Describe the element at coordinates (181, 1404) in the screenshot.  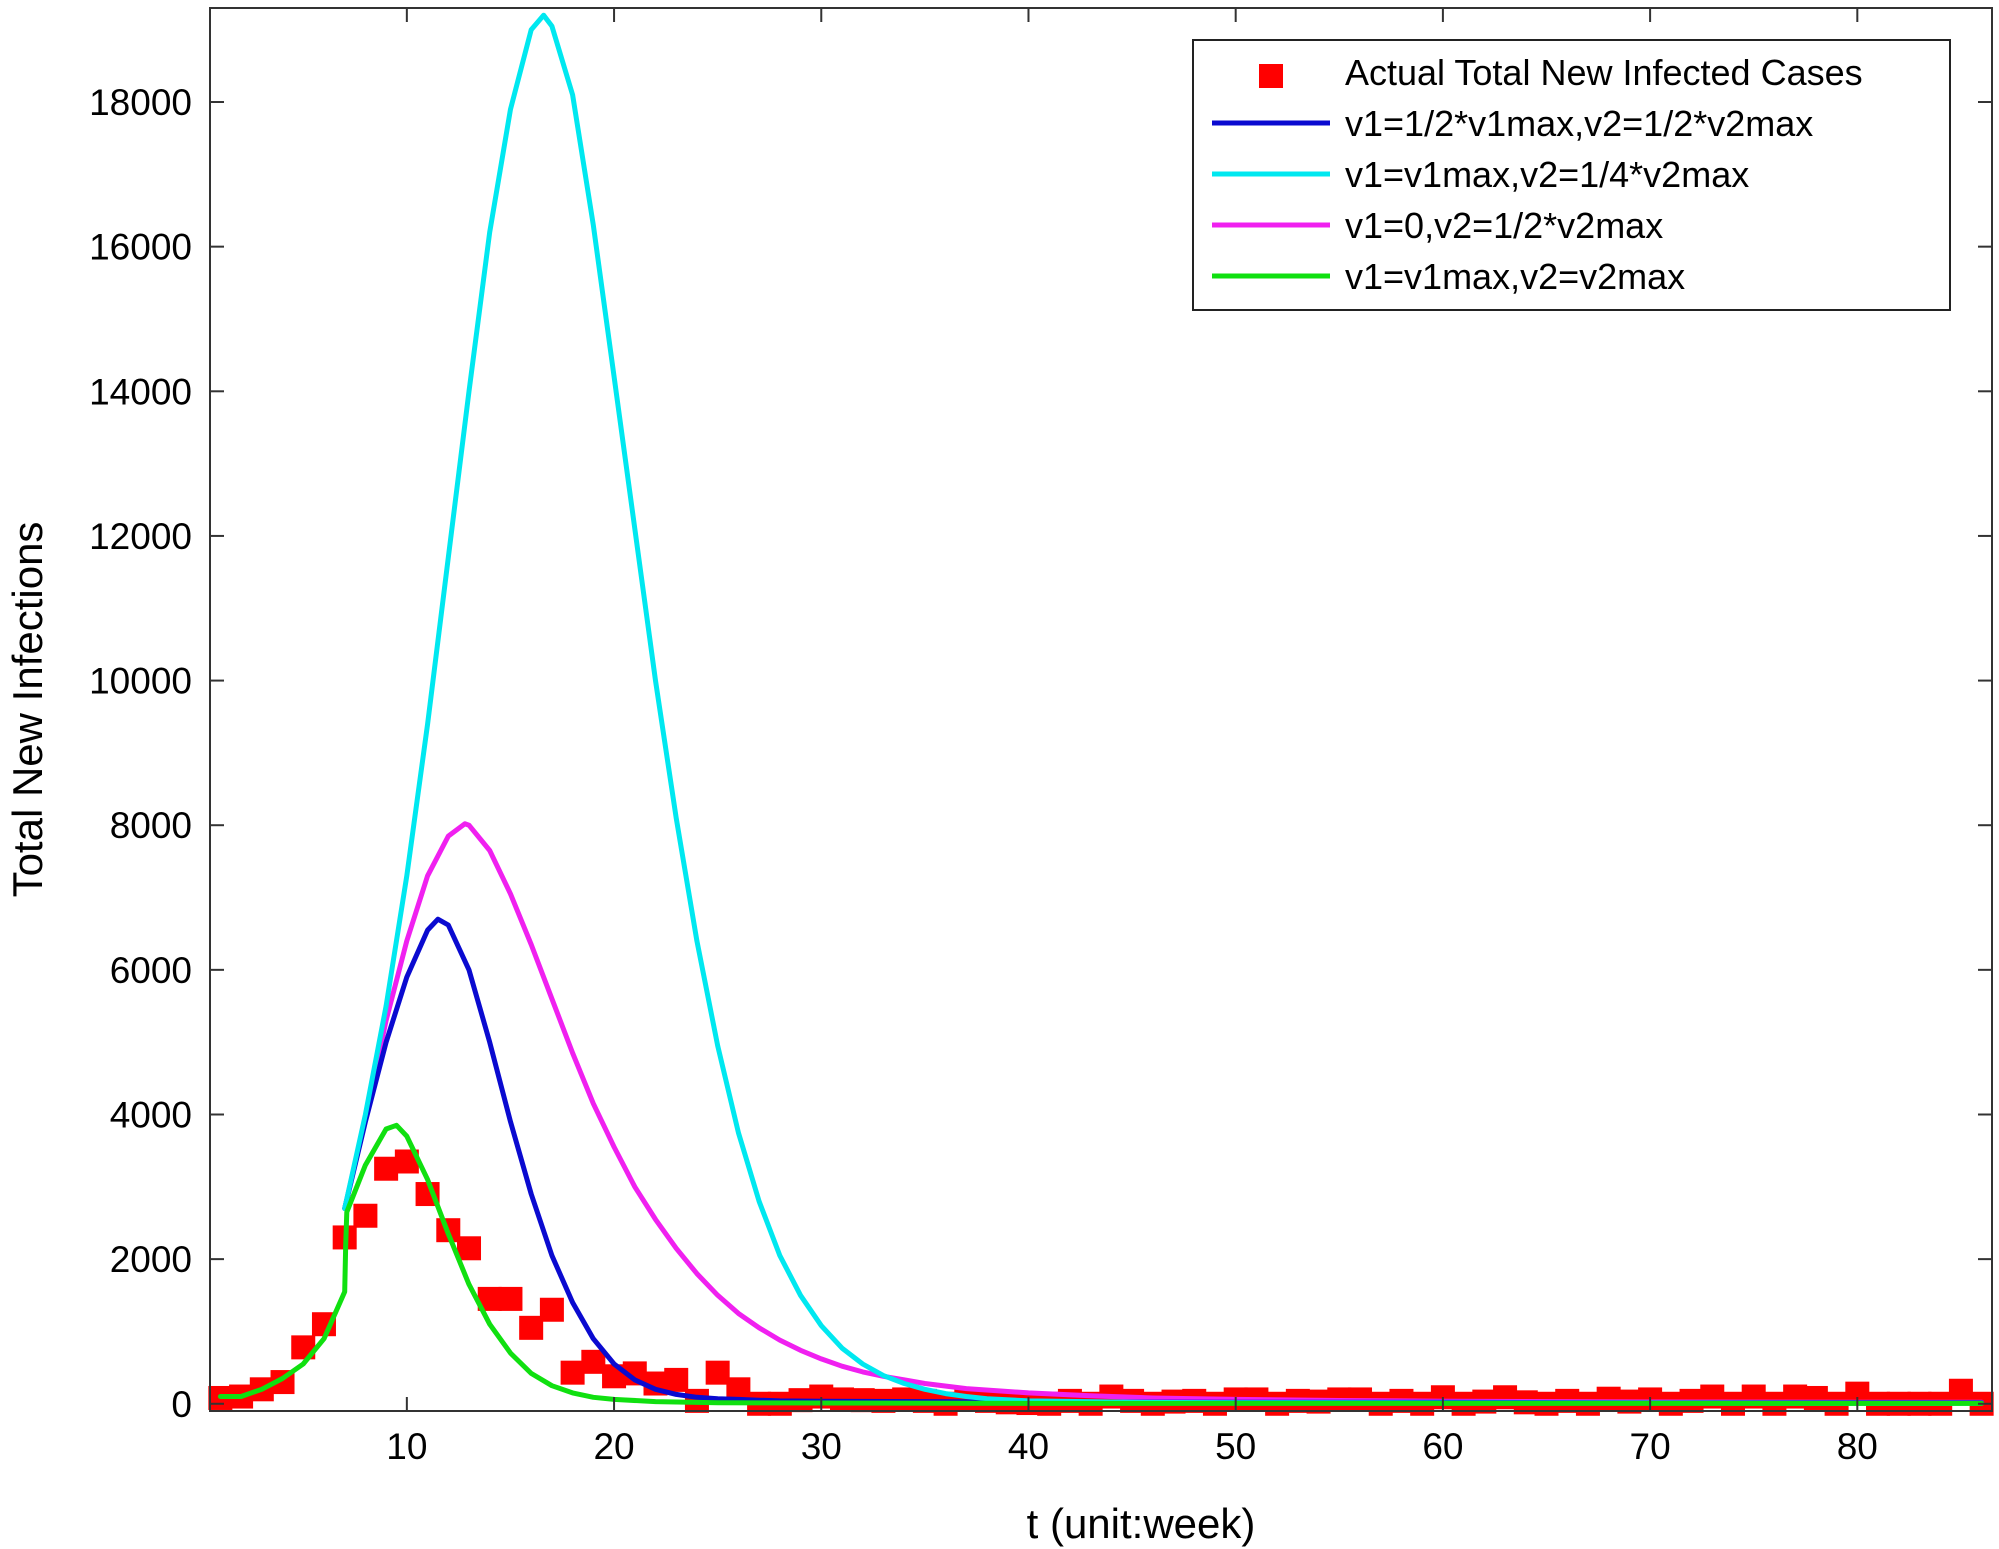
I see `y-tick-label-0: 0` at that location.